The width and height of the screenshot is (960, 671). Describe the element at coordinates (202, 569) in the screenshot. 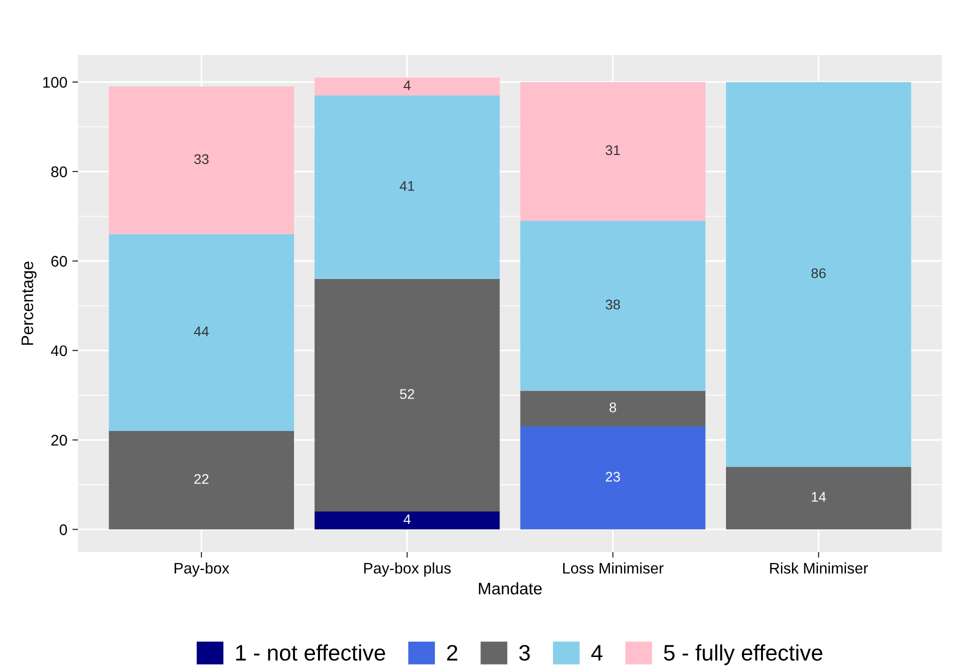

I see `x-tick-label: Pay-box` at that location.